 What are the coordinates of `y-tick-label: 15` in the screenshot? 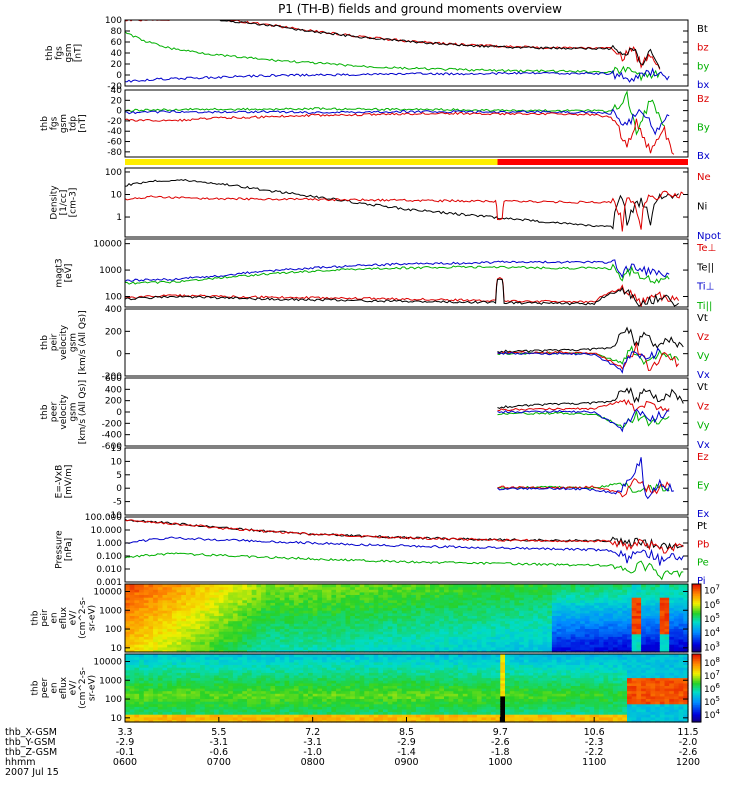 It's located at (116, 449).